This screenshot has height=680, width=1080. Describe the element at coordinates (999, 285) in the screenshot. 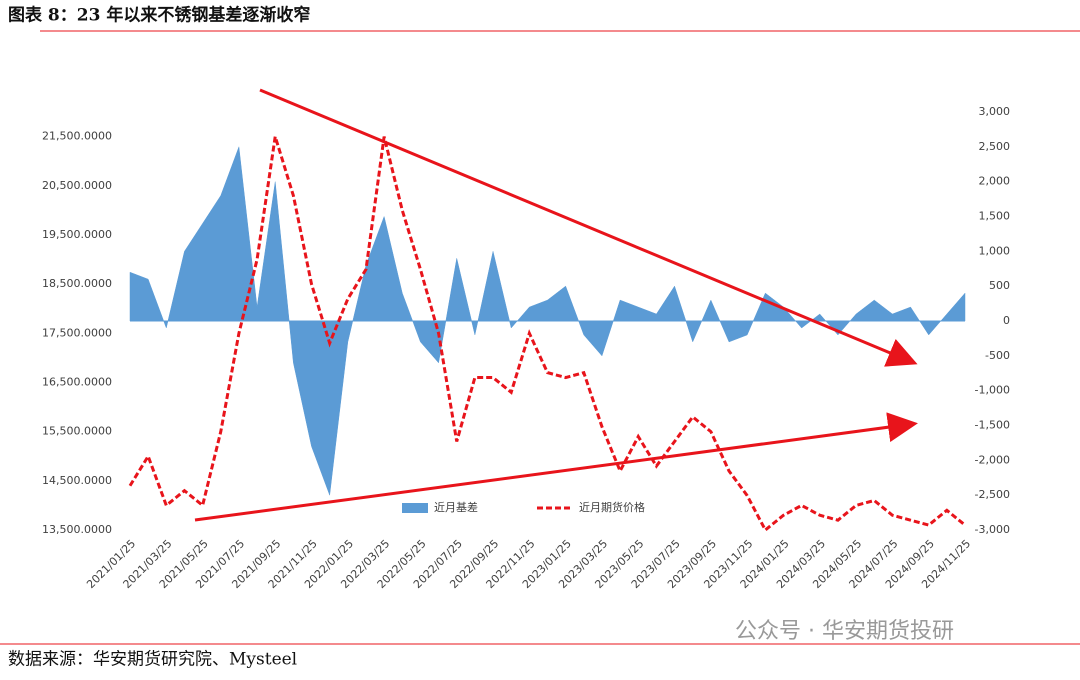

I see `y2-tick-label: 500` at that location.